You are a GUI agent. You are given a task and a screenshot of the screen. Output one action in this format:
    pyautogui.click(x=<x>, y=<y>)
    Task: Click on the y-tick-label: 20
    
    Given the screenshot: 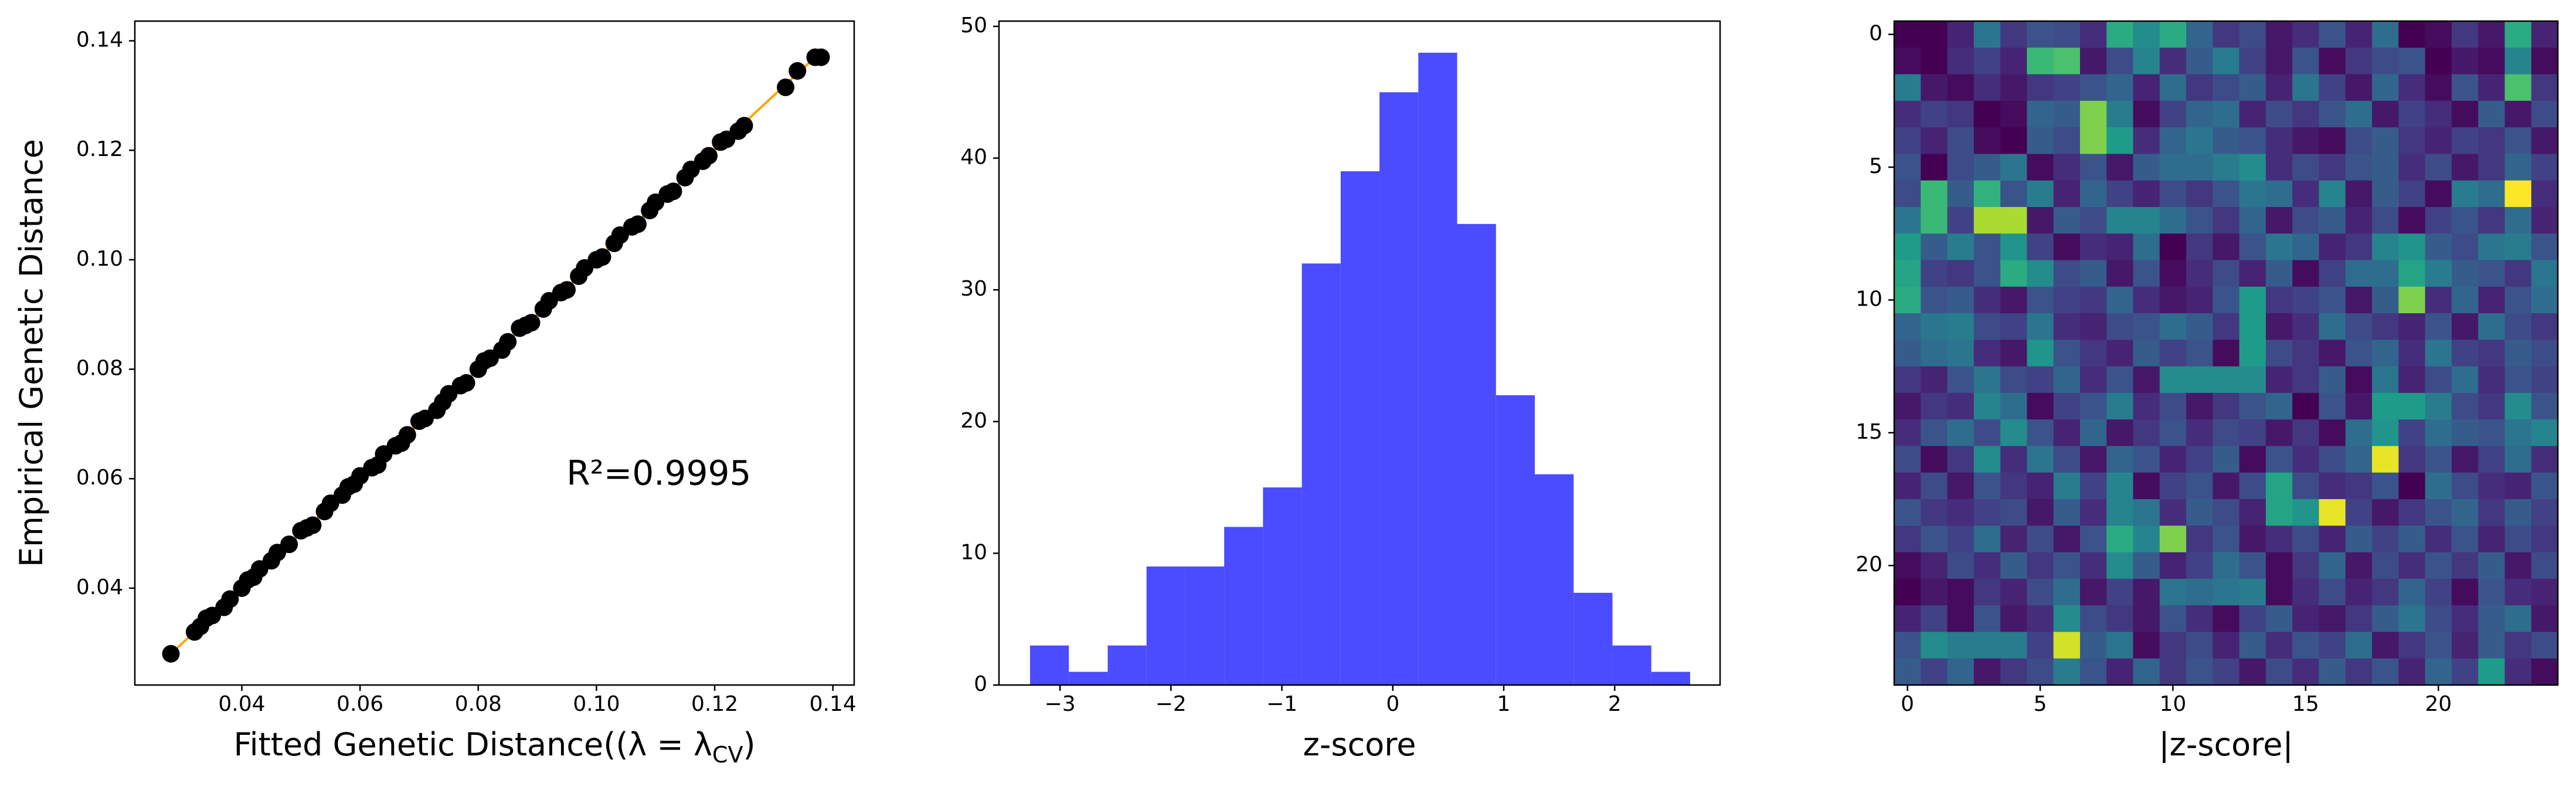 What is the action you would take?
    pyautogui.click(x=1869, y=564)
    